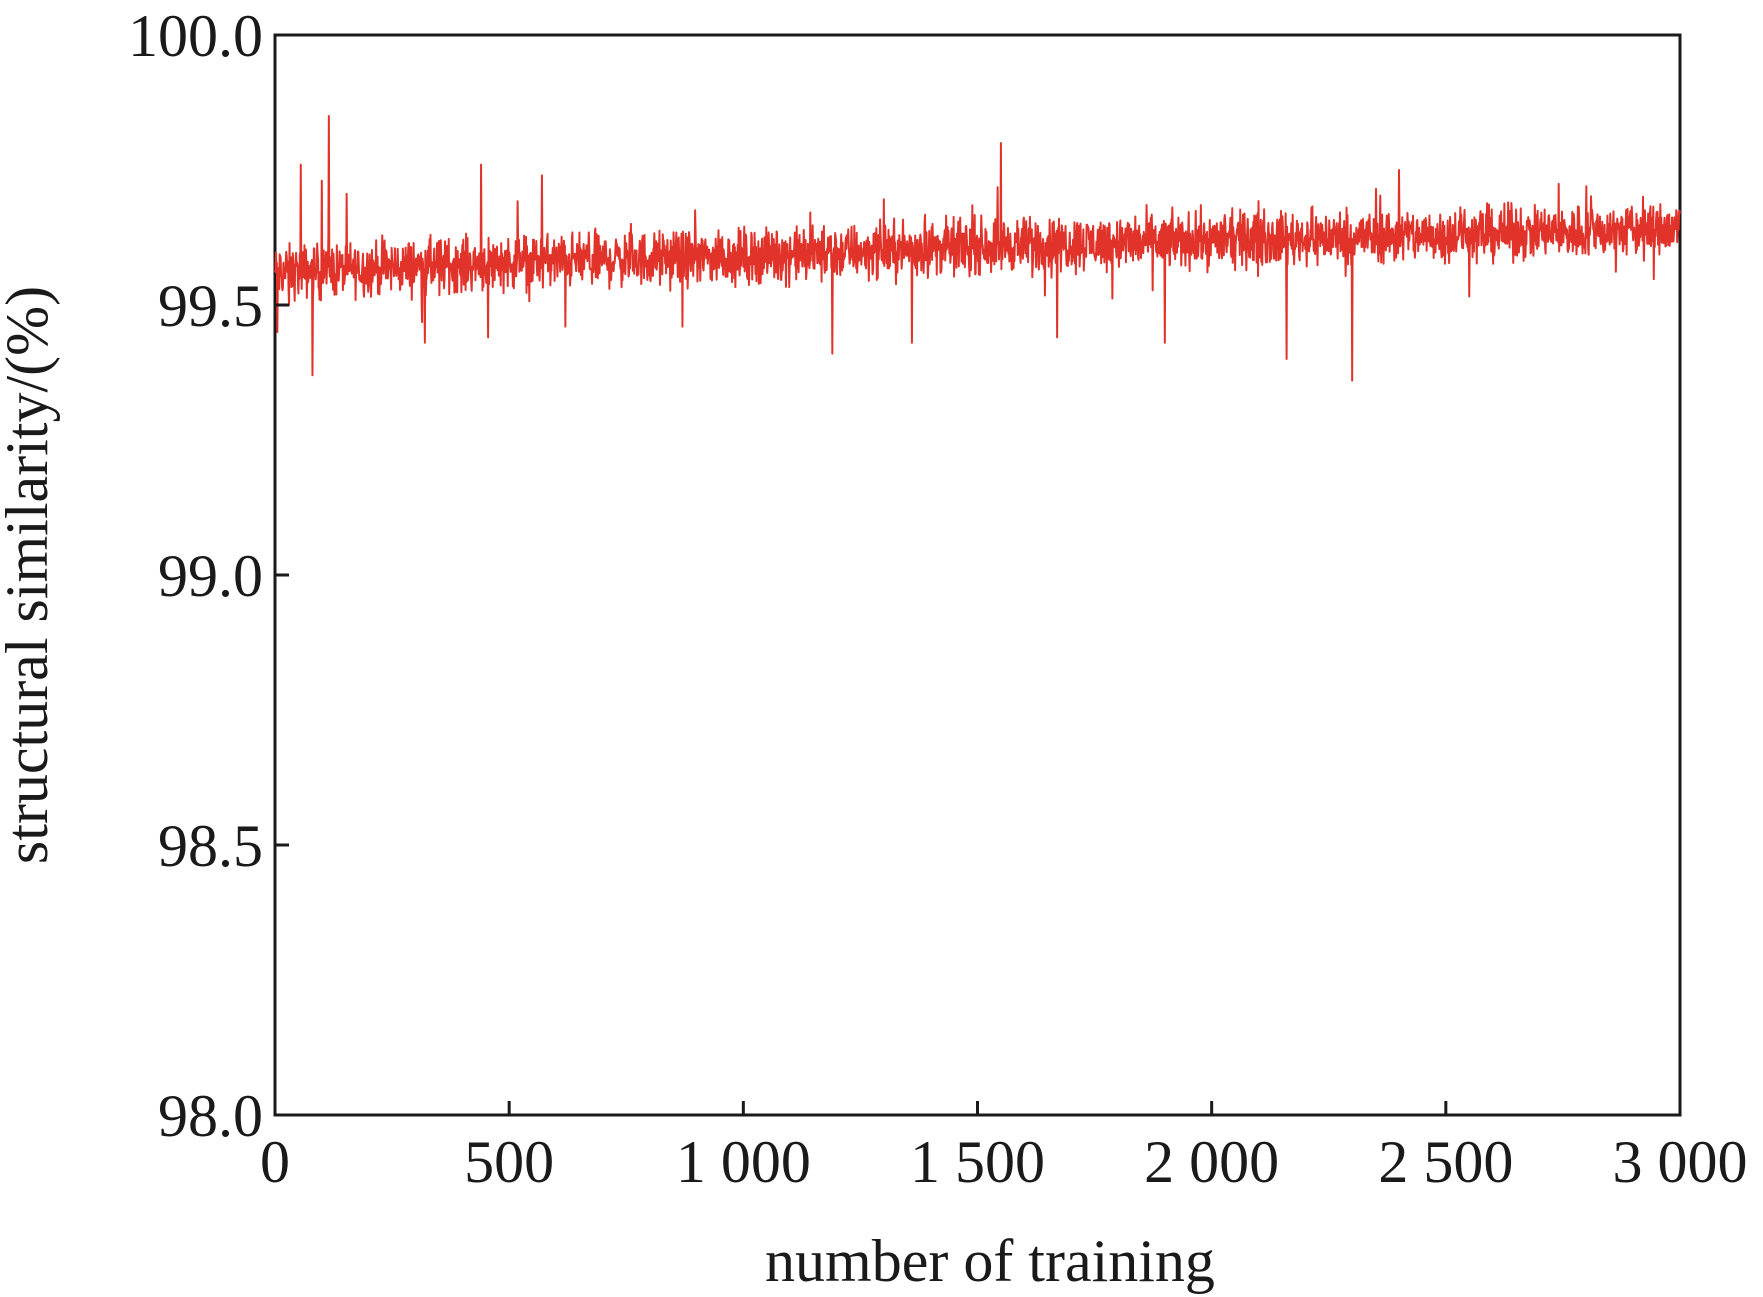 This screenshot has height=1297, width=1763. Describe the element at coordinates (30, 575) in the screenshot. I see `y-axis-title: structural similarity/(%)` at that location.